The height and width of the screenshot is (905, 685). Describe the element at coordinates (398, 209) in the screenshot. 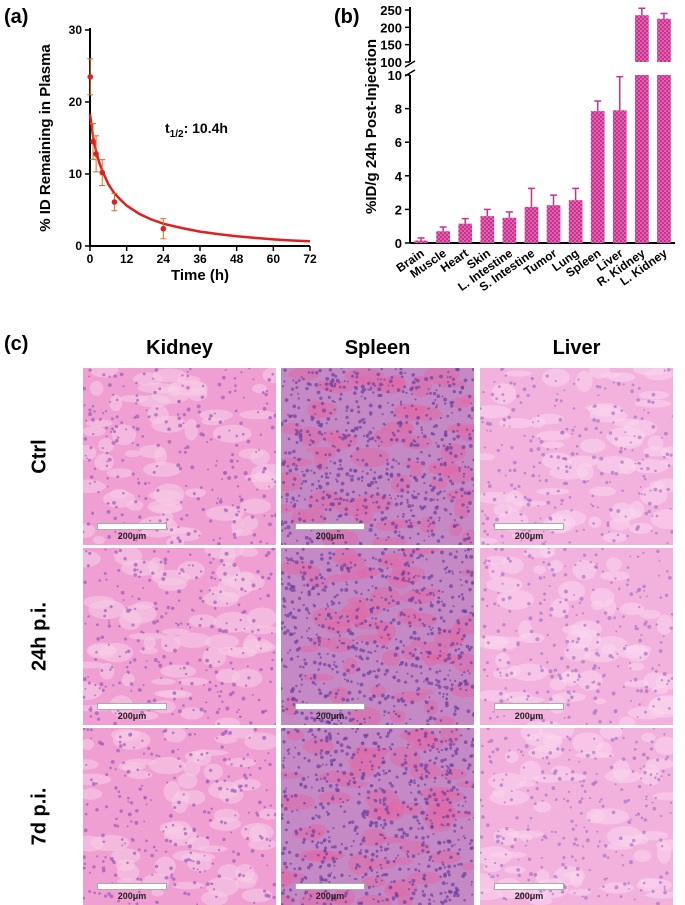

I see `y-tick-label: 2` at that location.